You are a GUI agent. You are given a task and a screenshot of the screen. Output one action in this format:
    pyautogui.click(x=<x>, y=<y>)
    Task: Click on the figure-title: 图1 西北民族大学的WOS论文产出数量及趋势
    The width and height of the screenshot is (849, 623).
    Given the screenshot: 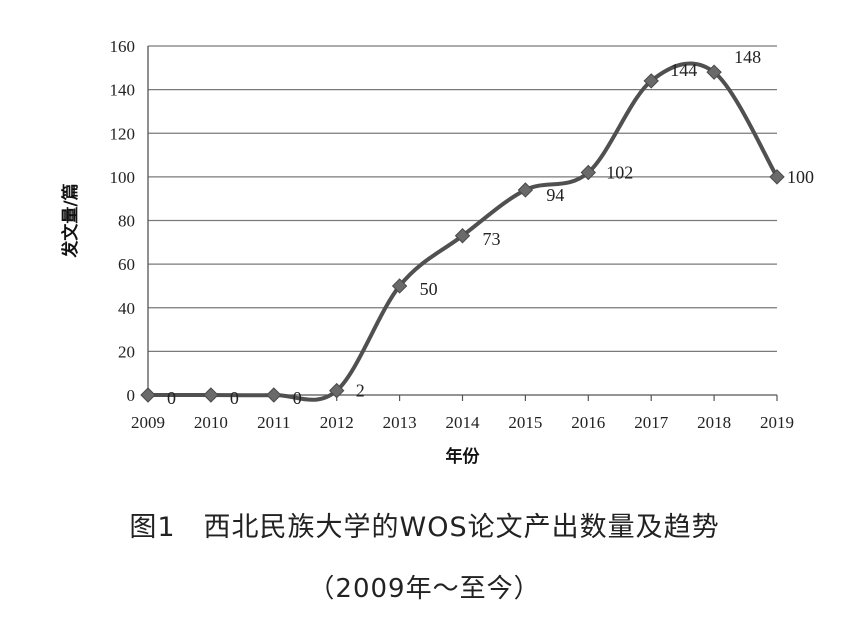 What is the action you would take?
    pyautogui.click(x=424, y=527)
    